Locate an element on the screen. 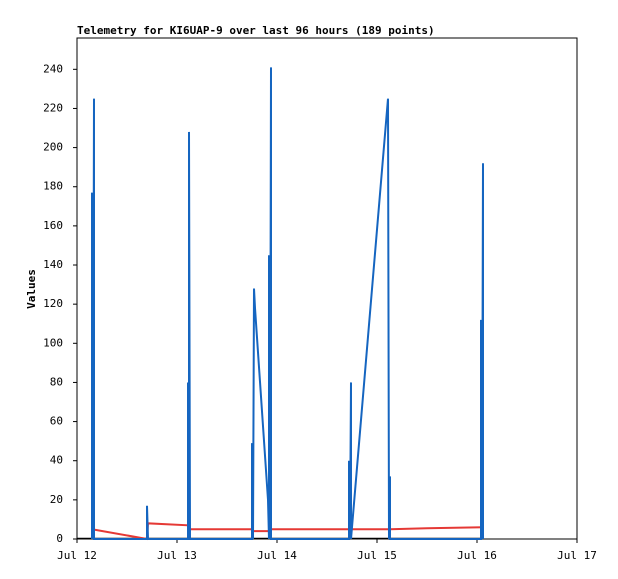  y-tick-label: 40 is located at coordinates (56, 460).